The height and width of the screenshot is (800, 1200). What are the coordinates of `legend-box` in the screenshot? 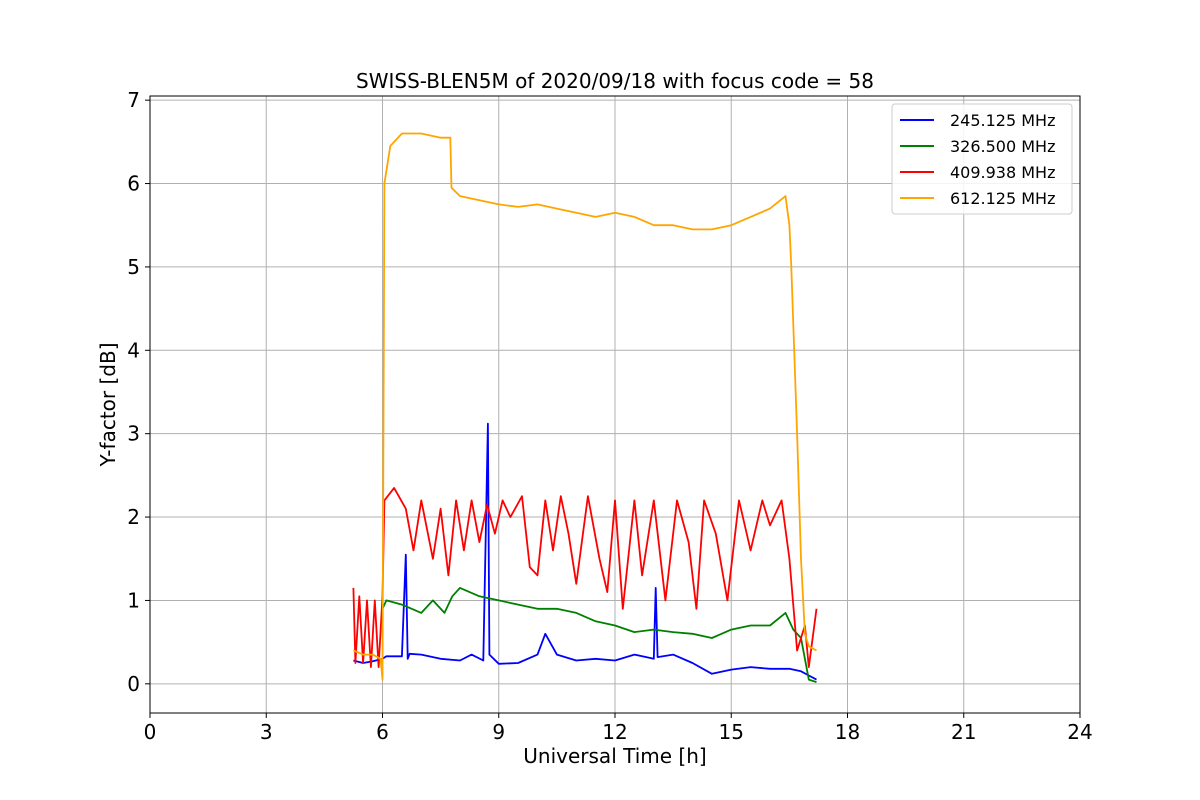 It's located at (982, 159).